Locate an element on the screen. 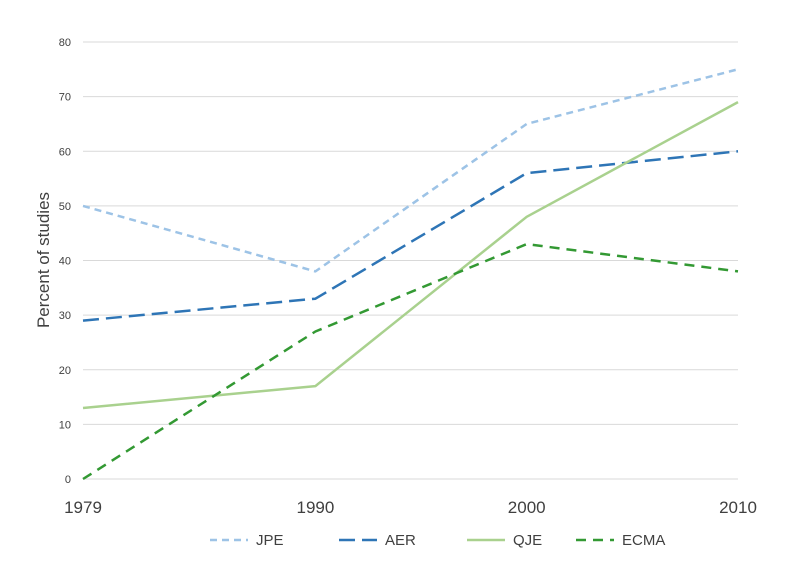 This screenshot has height=570, width=800. y-tick-label: 70 is located at coordinates (65, 98).